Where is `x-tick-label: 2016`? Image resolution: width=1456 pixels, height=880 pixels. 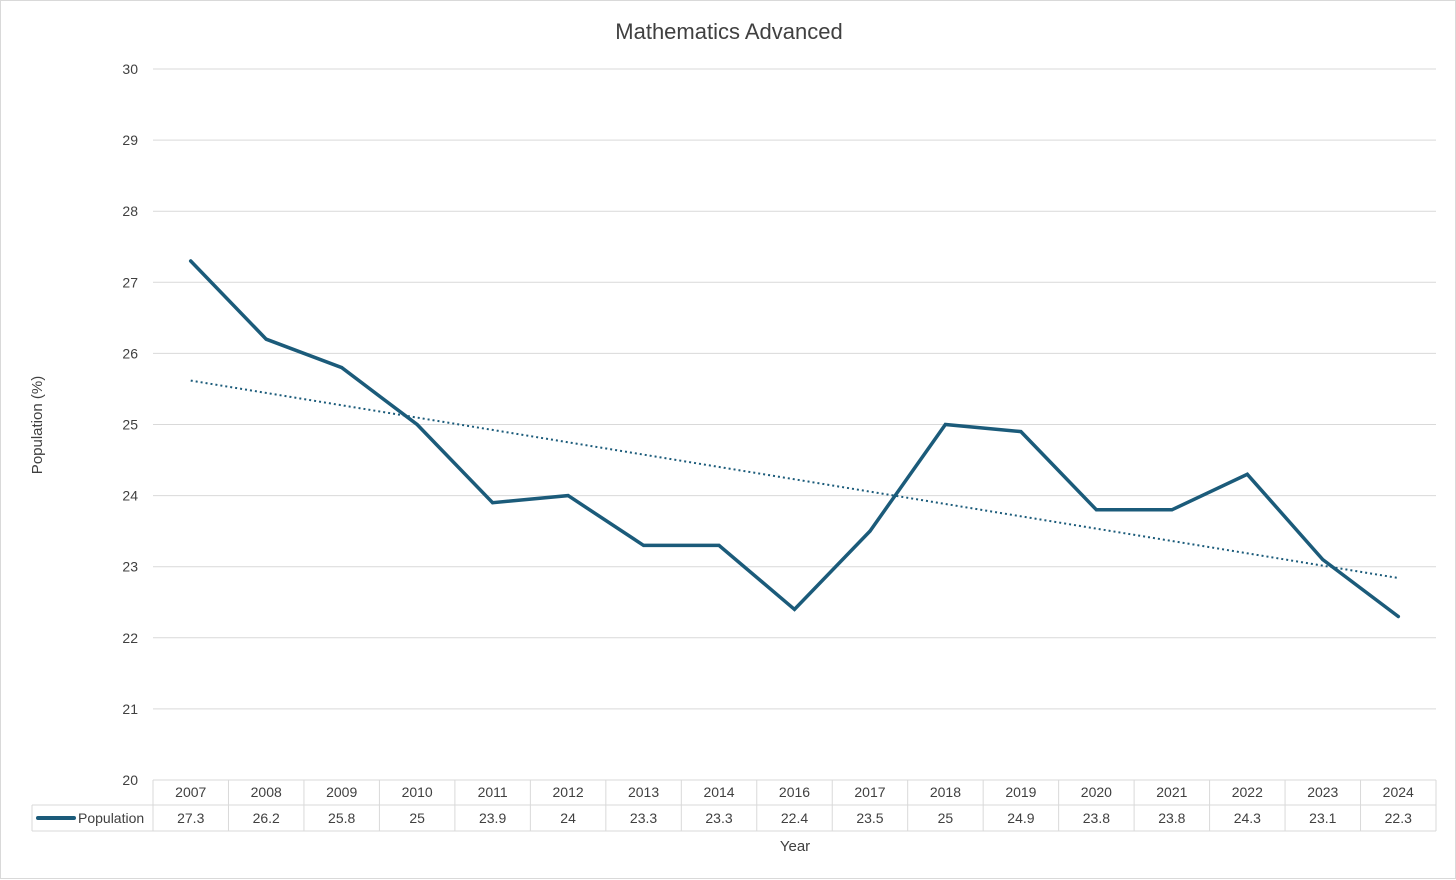 x-tick-label: 2016 is located at coordinates (794, 792).